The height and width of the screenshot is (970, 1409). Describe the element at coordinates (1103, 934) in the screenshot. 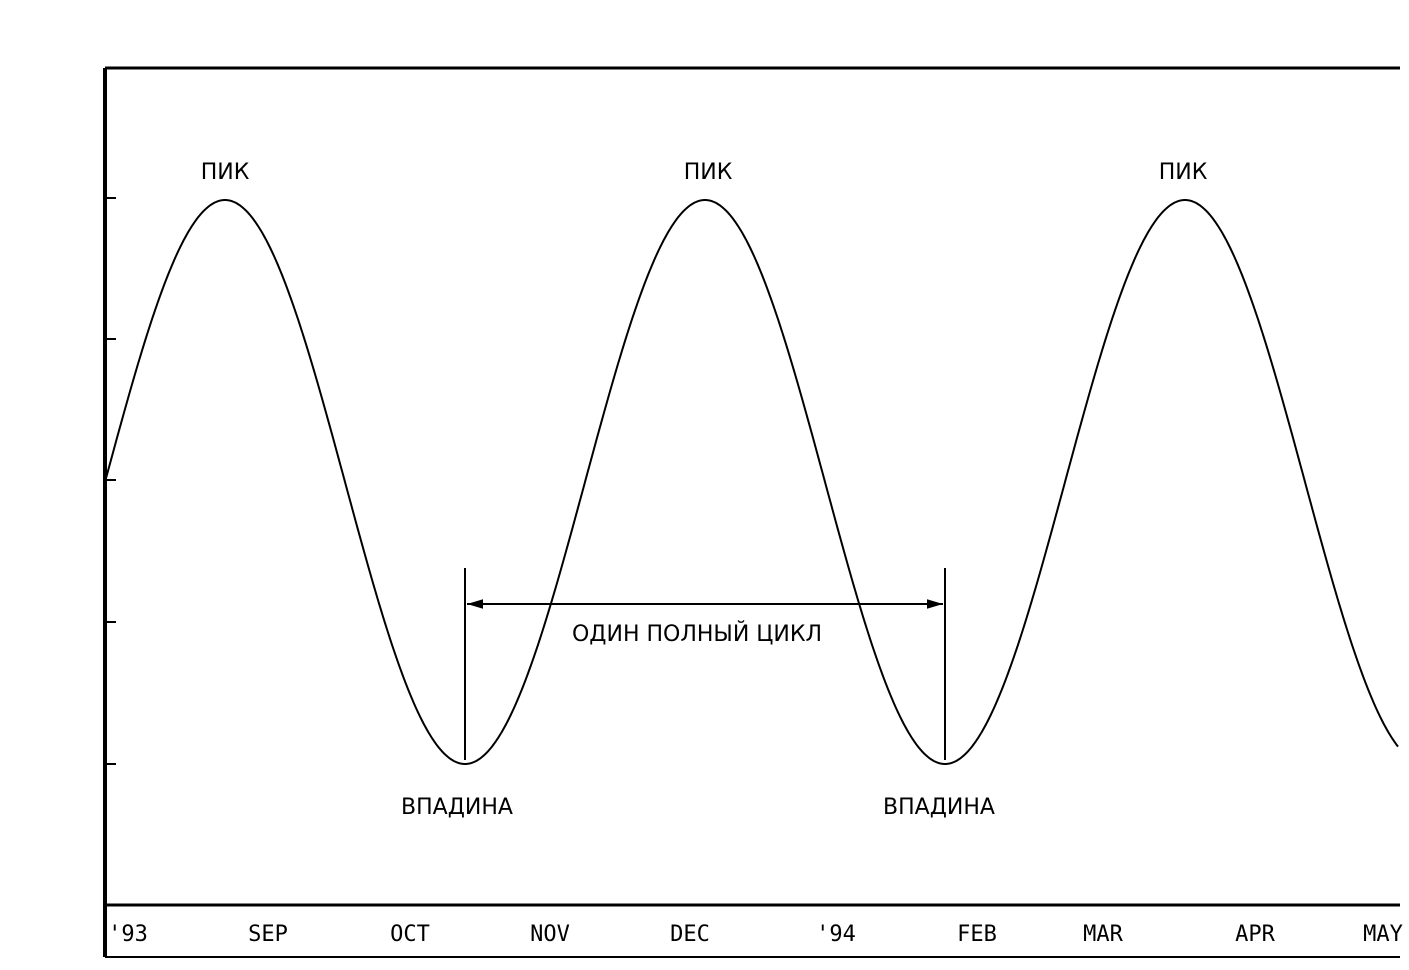

I see `x-axis-label: MAR` at that location.